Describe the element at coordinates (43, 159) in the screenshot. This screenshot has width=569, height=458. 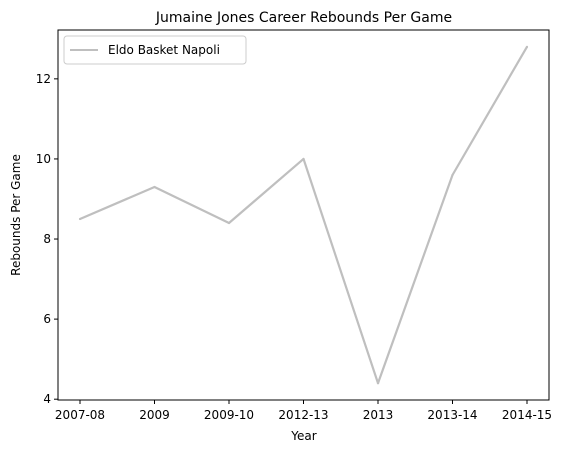
I see `y-tick-label: 10` at that location.